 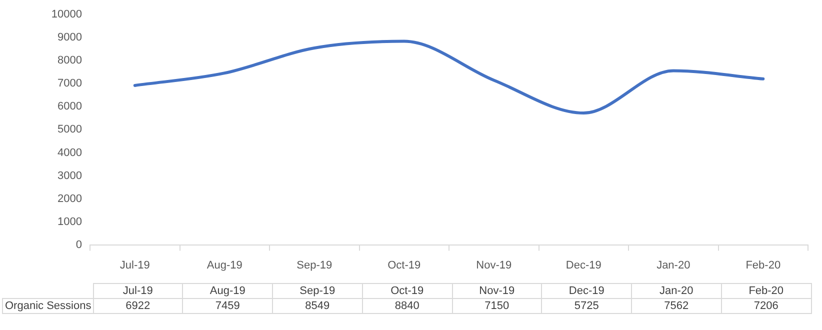 I want to click on x-tick-label: Jan-20, so click(x=673, y=265).